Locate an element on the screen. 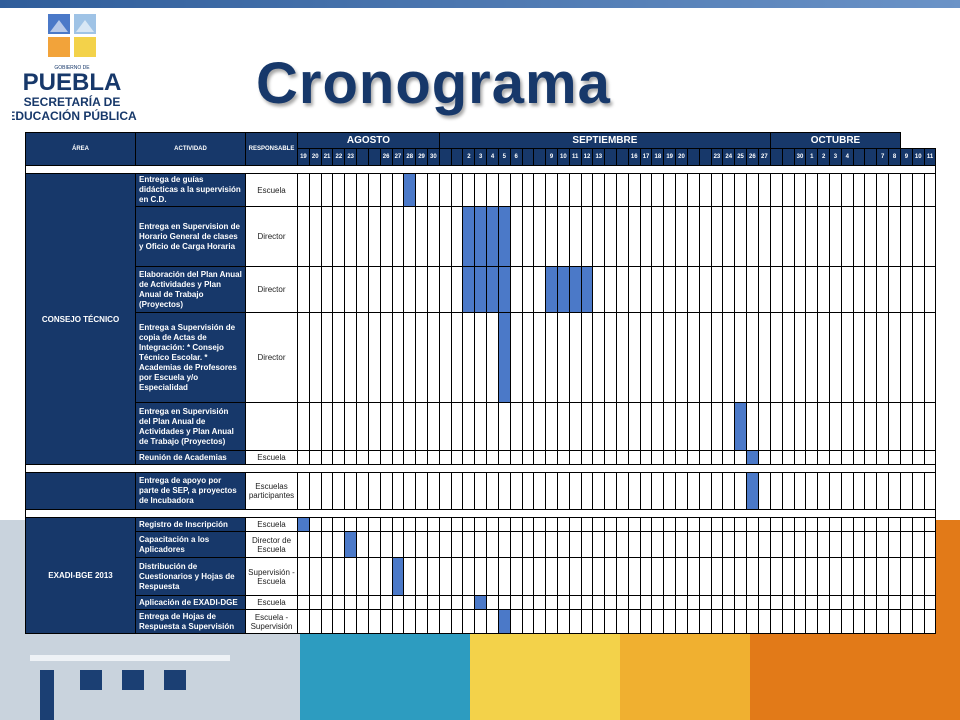  day-header: 25 is located at coordinates (740, 157).